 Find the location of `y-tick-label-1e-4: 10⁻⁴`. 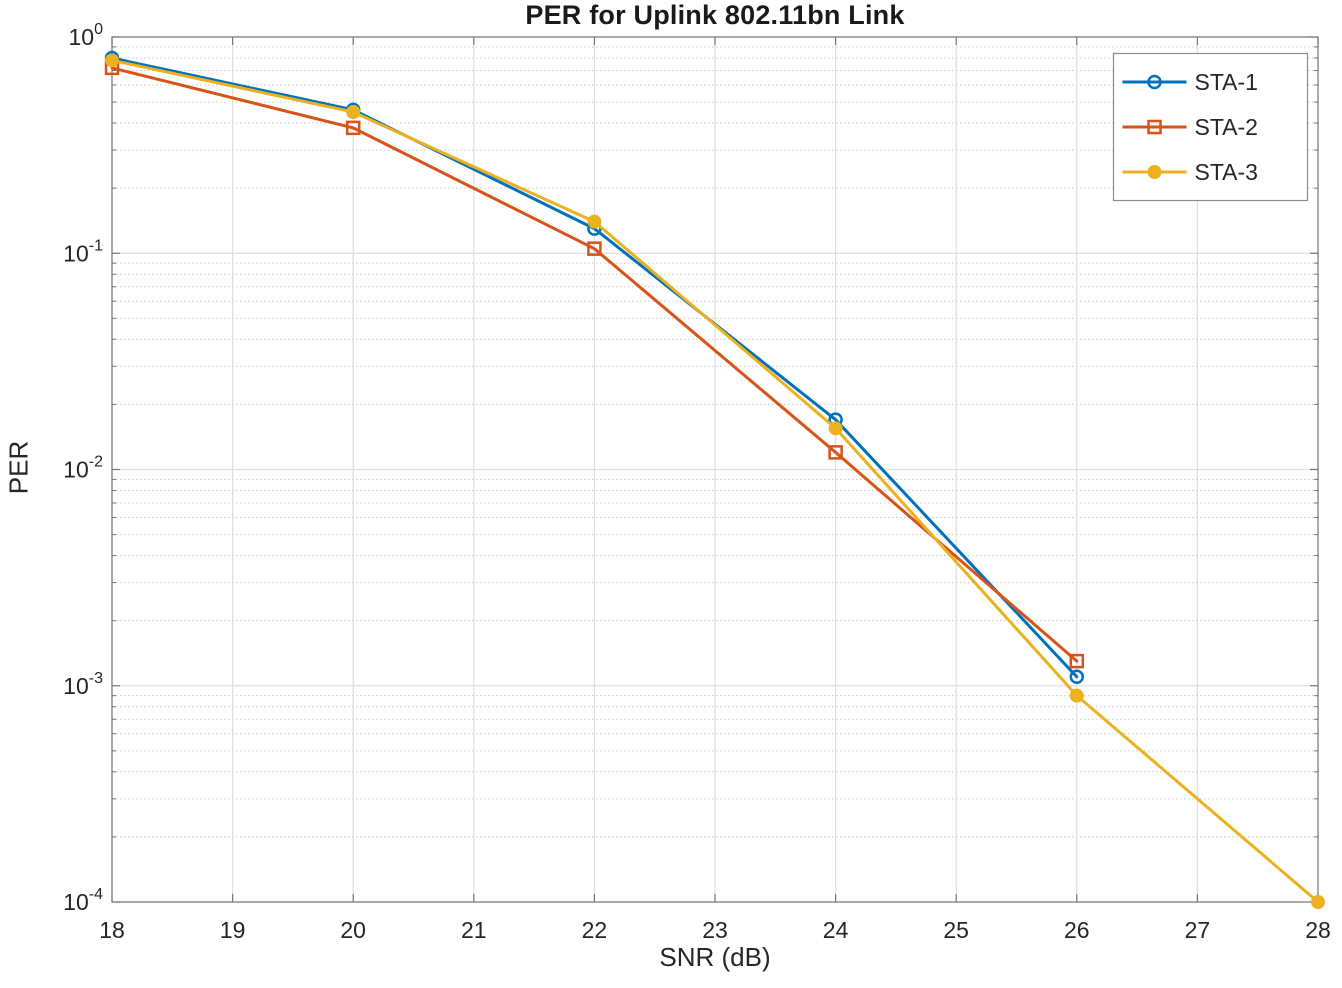

y-tick-label-1e-4: 10⁻⁴ is located at coordinates (83, 900).